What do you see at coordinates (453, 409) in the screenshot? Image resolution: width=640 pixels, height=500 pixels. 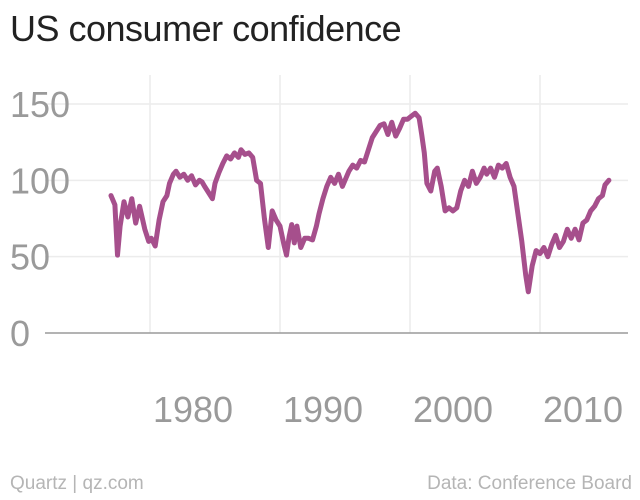 I see `x-tick-label: 2000` at bounding box center [453, 409].